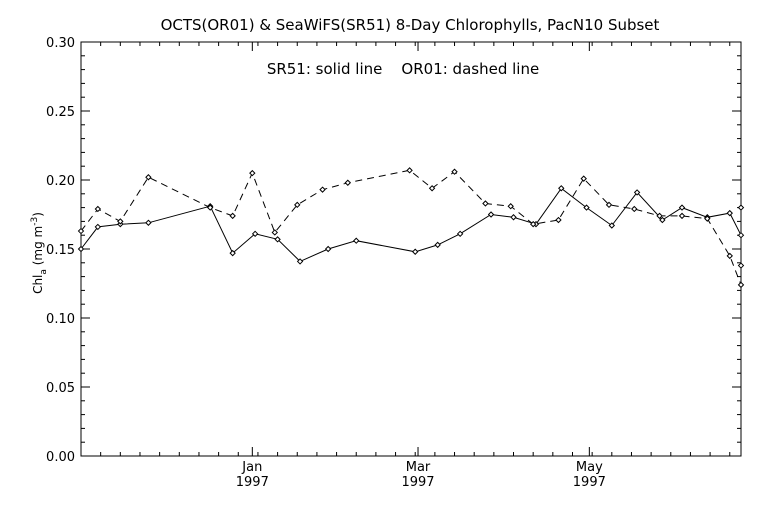 This screenshot has height=512, width=768. I want to click on series-sr51, so click(411, 225).